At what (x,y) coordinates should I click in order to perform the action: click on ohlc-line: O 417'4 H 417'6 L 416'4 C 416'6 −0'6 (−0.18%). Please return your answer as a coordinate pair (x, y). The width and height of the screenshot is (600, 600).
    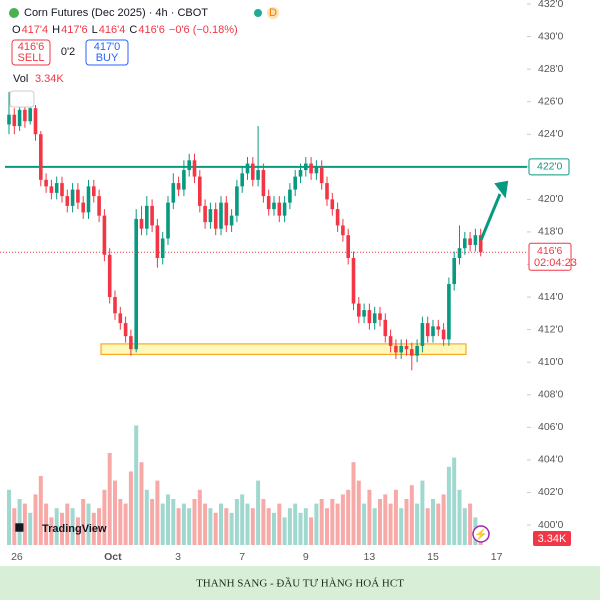
    Looking at the image, I should click on (125, 30).